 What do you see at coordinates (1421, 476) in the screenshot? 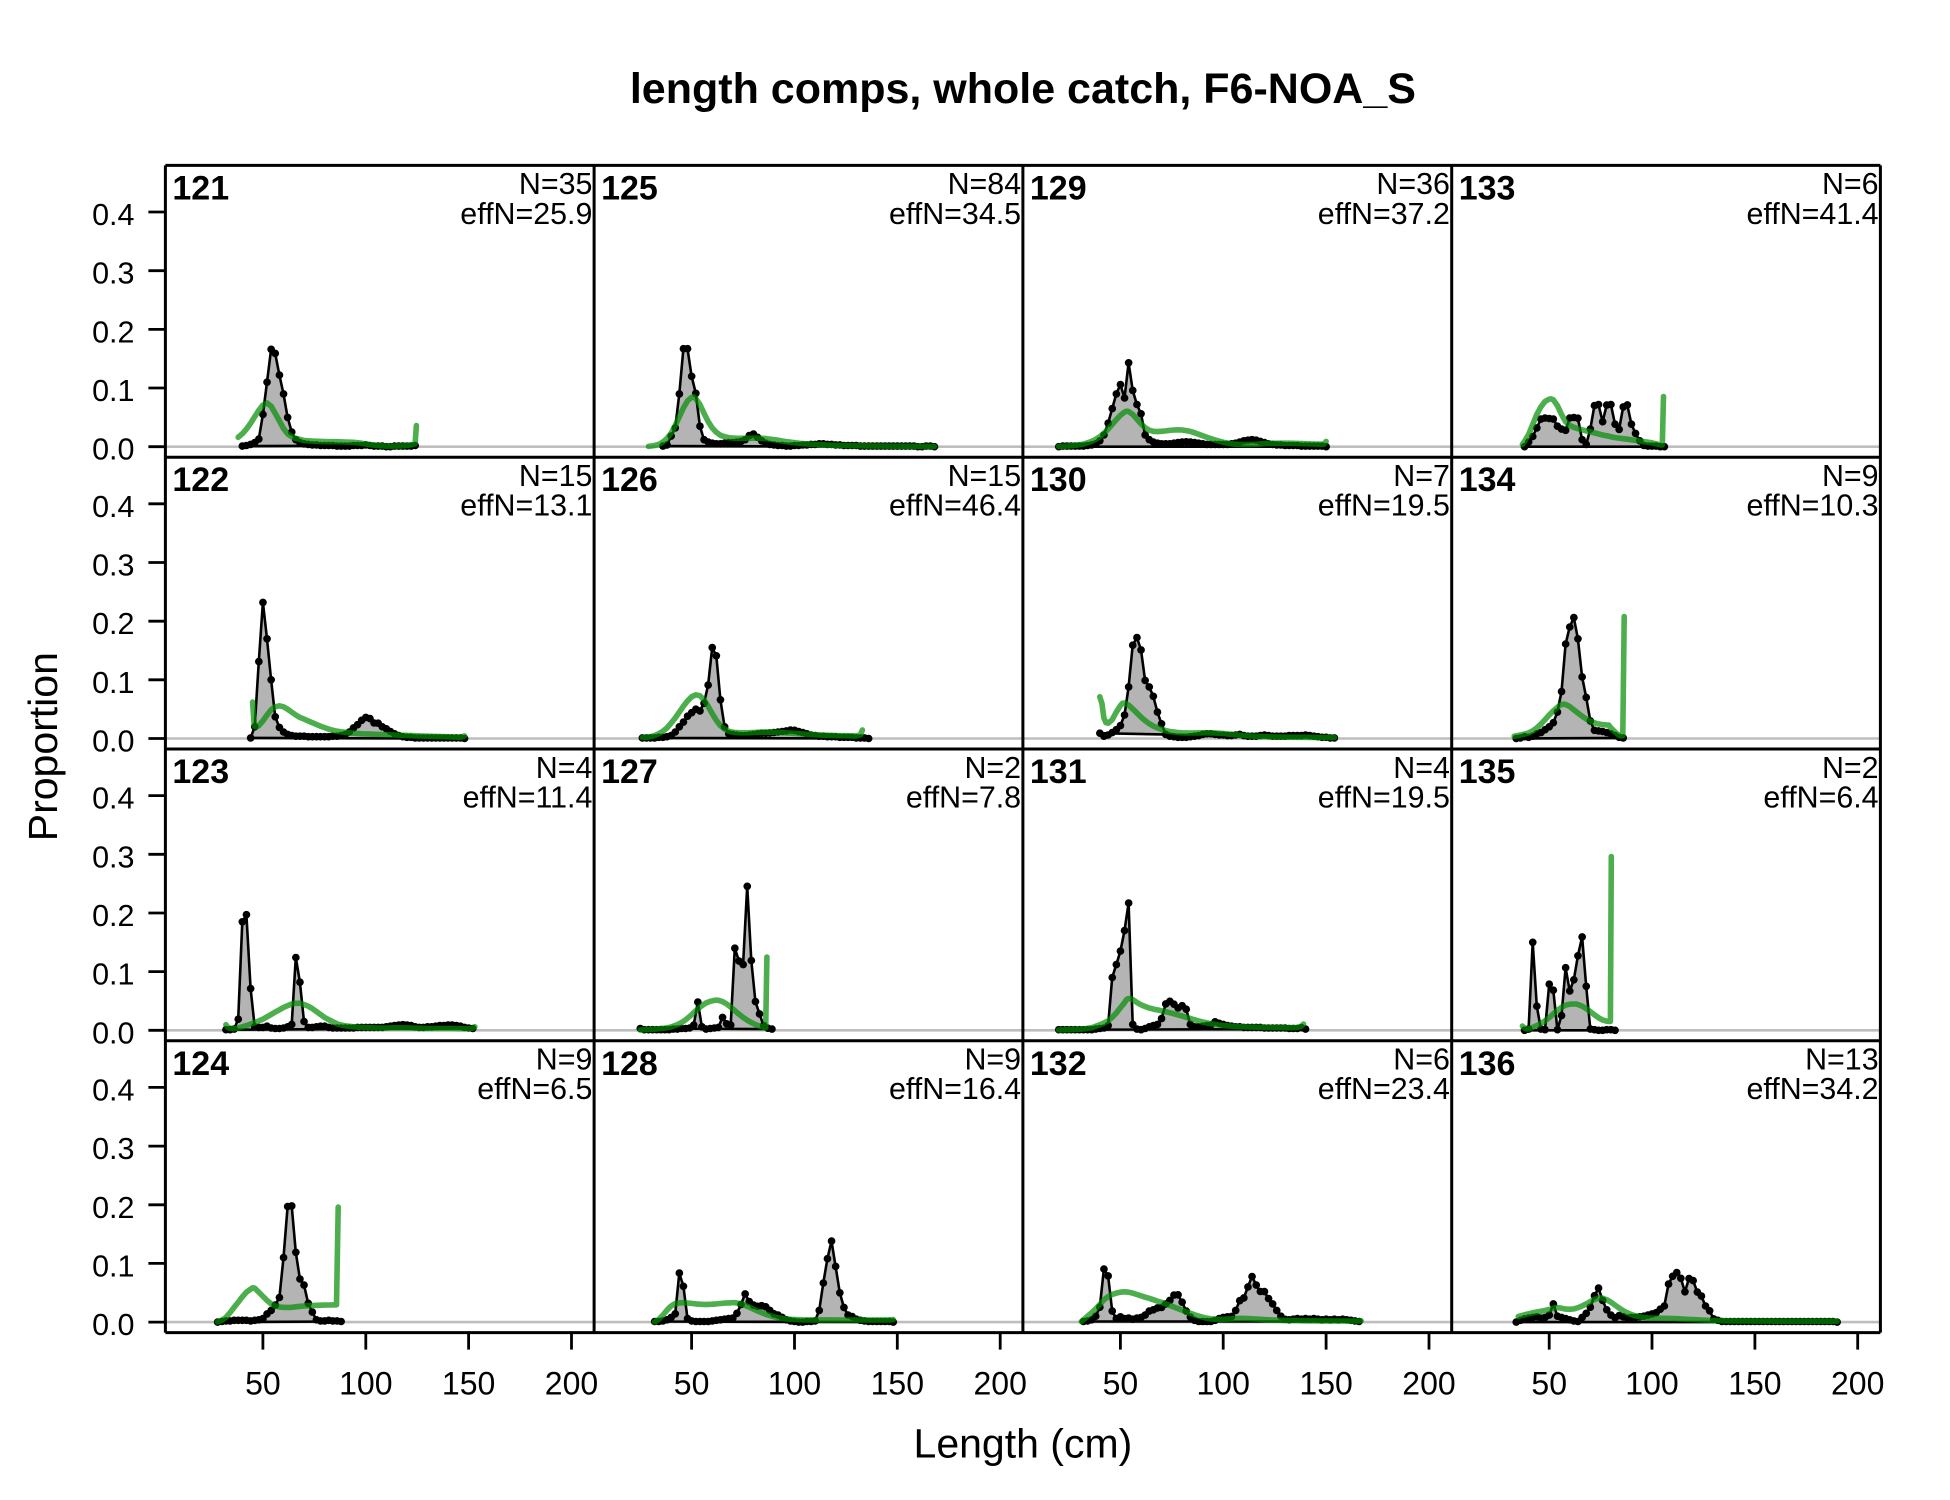
I see `svg-text: N=7` at bounding box center [1421, 476].